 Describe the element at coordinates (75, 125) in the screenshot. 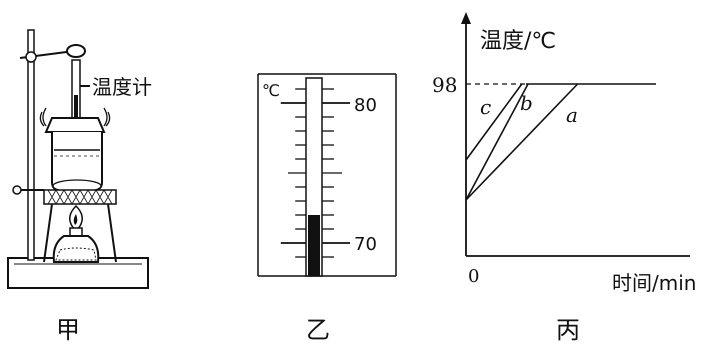

I see `beaker-lid` at that location.